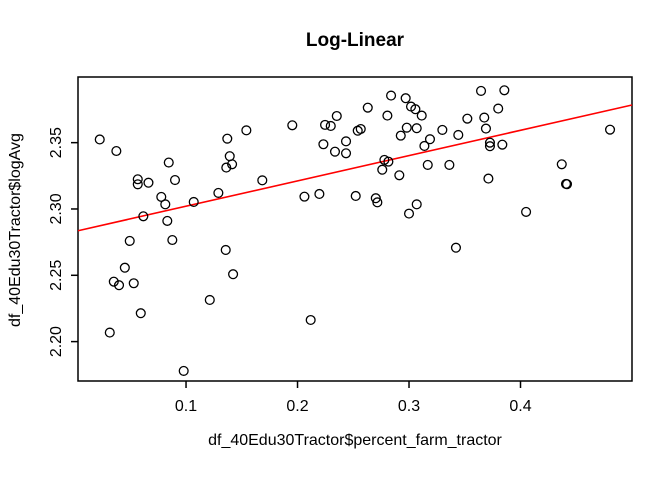  What do you see at coordinates (355, 440) in the screenshot?
I see `x-axis-title: df_40Edu30Tractor$percent_farm_tractor` at bounding box center [355, 440].